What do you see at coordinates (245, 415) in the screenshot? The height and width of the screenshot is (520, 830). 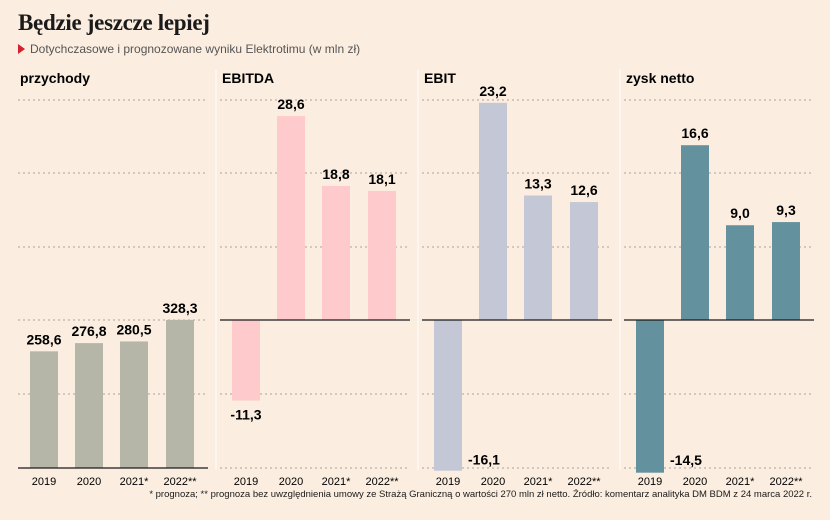 I see `value-label-ebitda-2019: -11,3` at bounding box center [245, 415].